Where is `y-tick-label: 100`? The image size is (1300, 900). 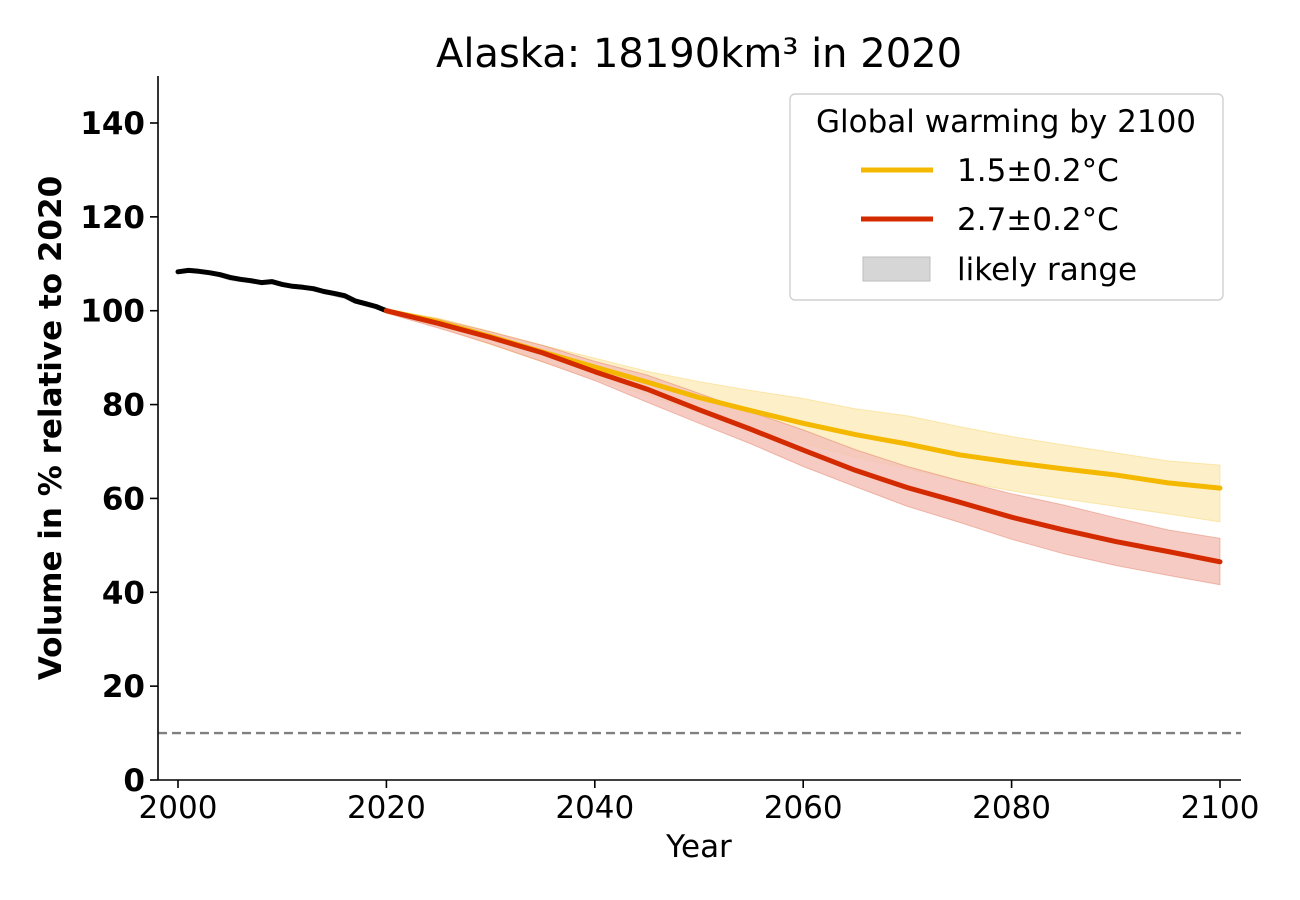 y-tick-label: 100 is located at coordinates (112, 312).